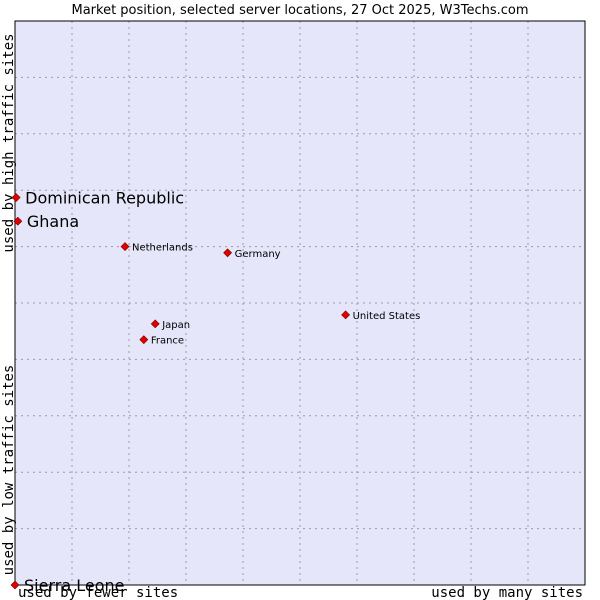 The height and width of the screenshot is (600, 600). Describe the element at coordinates (387, 316) in the screenshot. I see `point-label: United States` at that location.